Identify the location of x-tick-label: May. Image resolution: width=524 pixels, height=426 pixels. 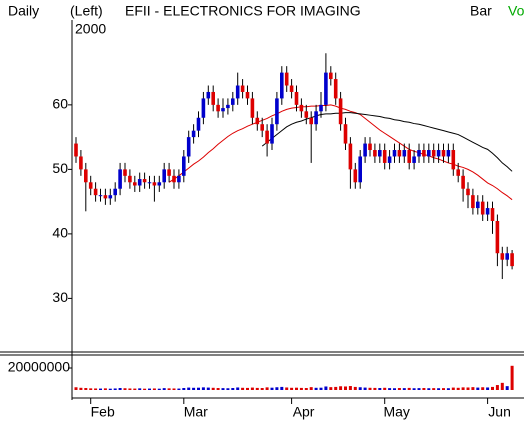
(396, 412).